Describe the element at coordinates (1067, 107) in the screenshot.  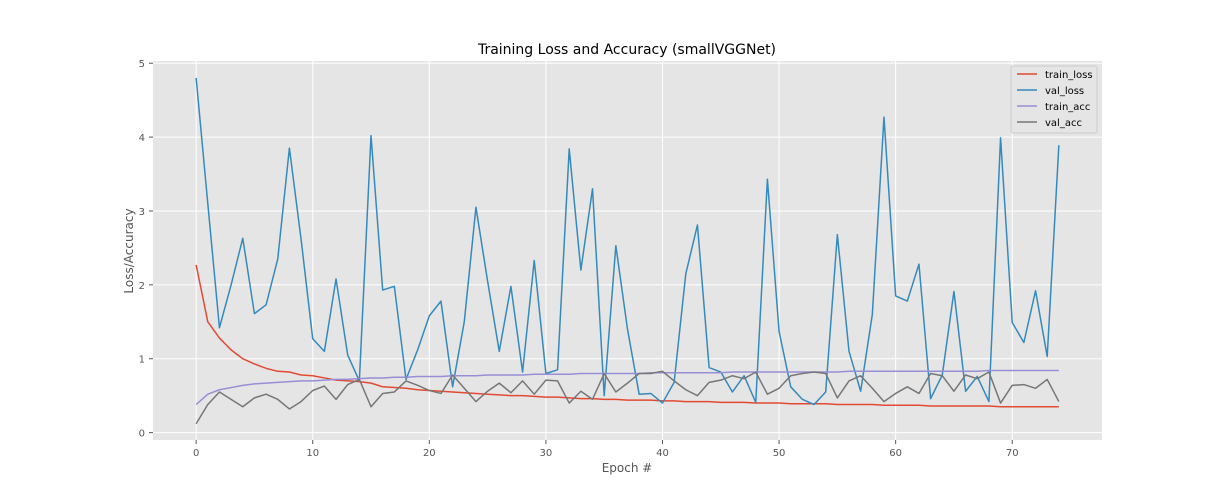
I see `legend-label-train-acc: train_acc` at that location.